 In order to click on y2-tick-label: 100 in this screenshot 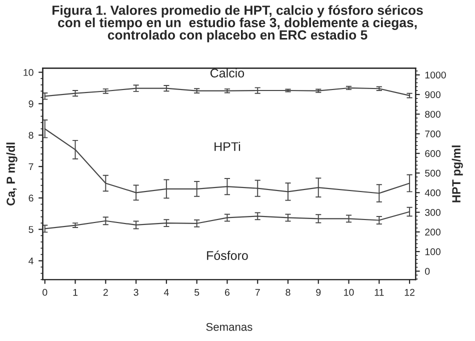, I will do `click(432, 252)`.